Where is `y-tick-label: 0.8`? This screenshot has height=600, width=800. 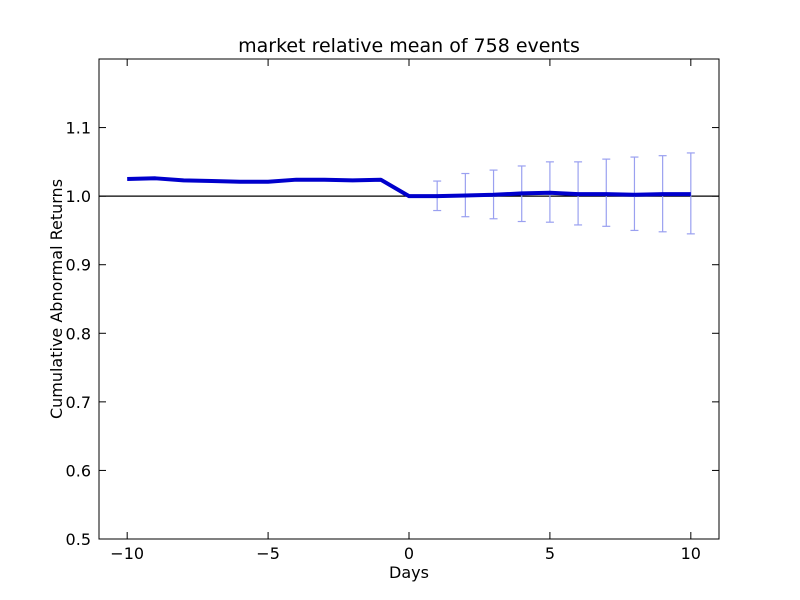
y-tick-label: 0.8 is located at coordinates (78, 333).